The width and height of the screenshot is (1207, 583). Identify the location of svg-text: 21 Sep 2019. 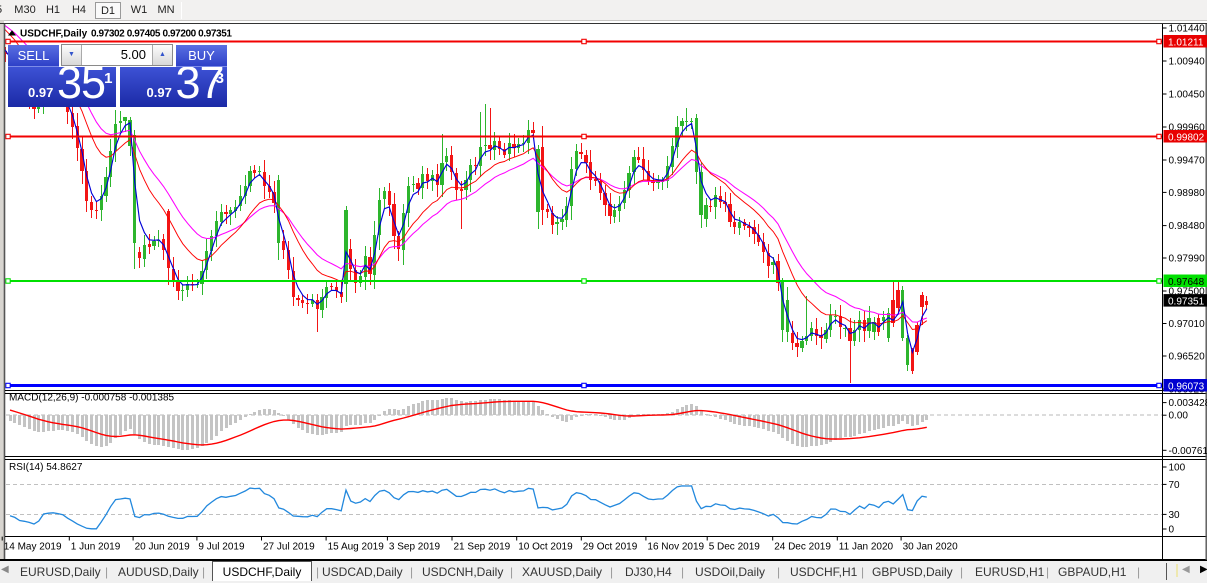
(482, 547).